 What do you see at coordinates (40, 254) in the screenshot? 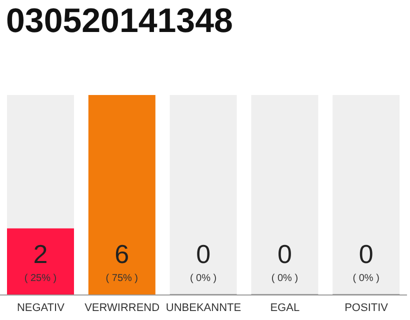
I see `data-label: 2` at bounding box center [40, 254].